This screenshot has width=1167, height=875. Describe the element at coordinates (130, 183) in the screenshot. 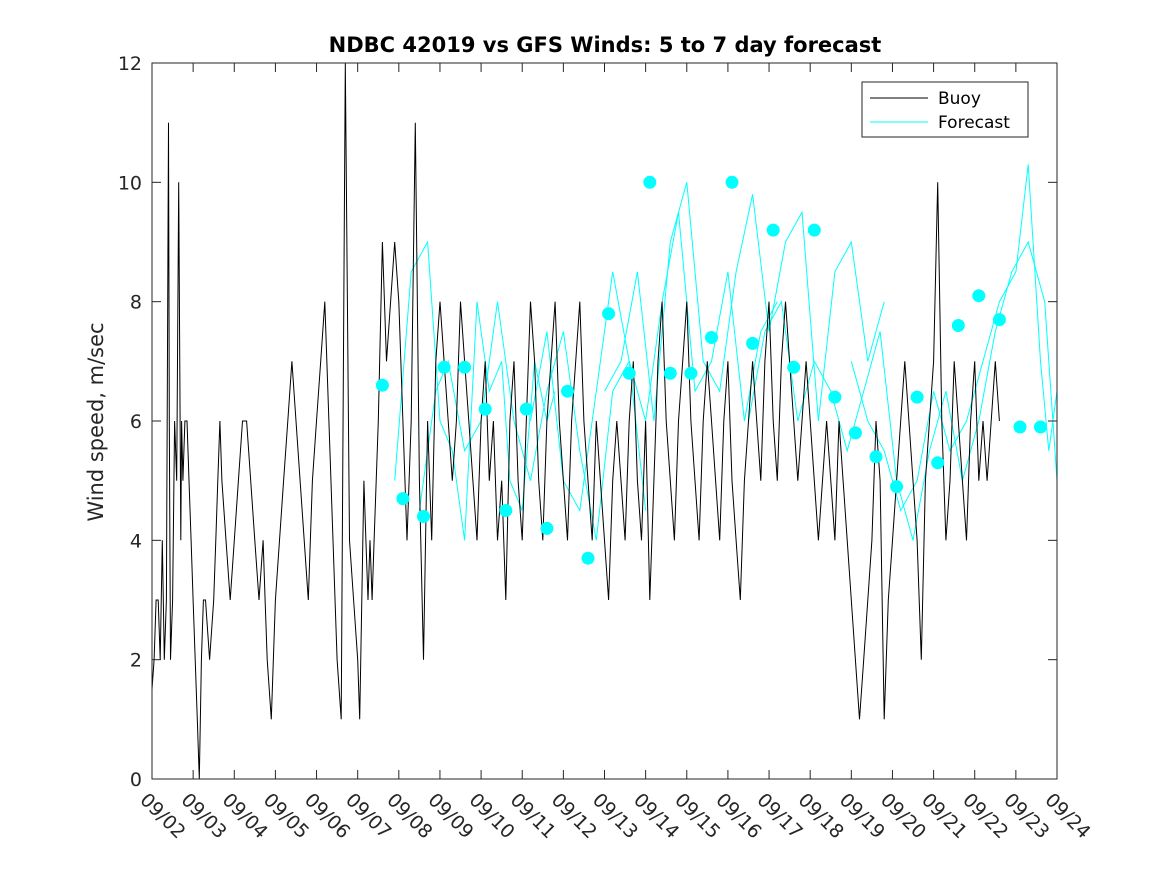

I see `y-tick-label: 10` at that location.